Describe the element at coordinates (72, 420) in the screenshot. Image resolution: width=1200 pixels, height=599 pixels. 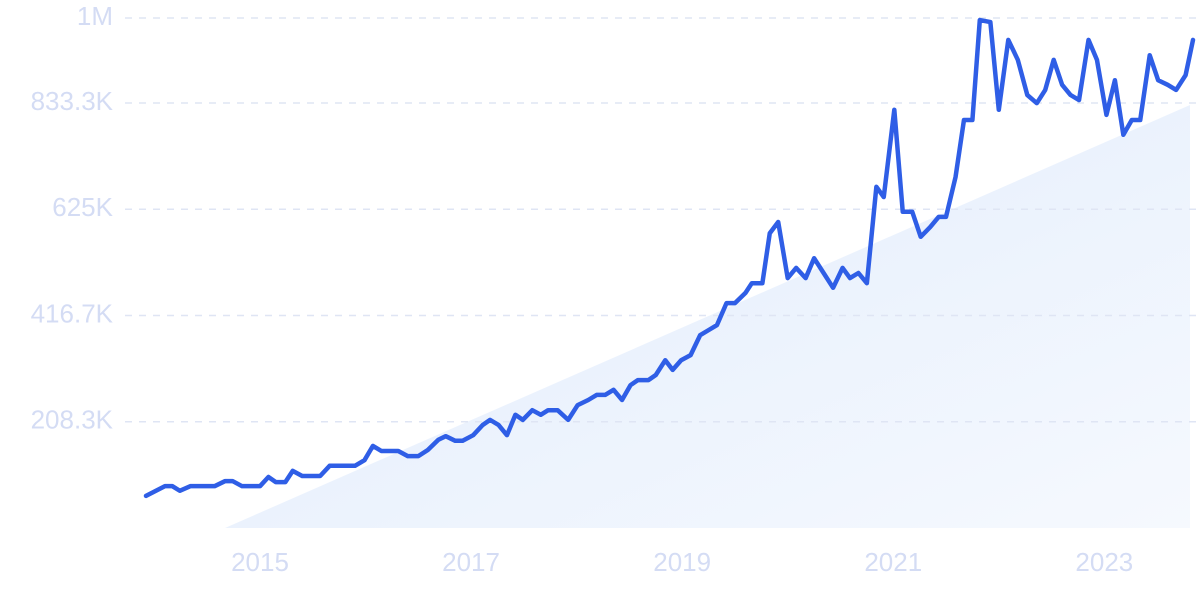
I see `y-tick-label: 208.3K` at that location.